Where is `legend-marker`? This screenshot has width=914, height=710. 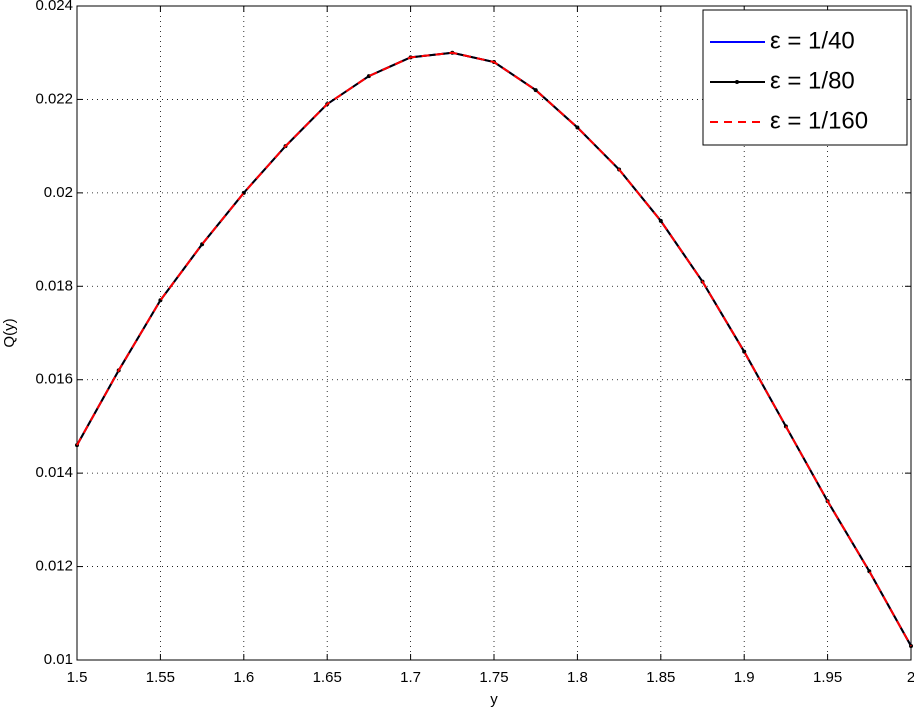 legend-marker is located at coordinates (737, 82).